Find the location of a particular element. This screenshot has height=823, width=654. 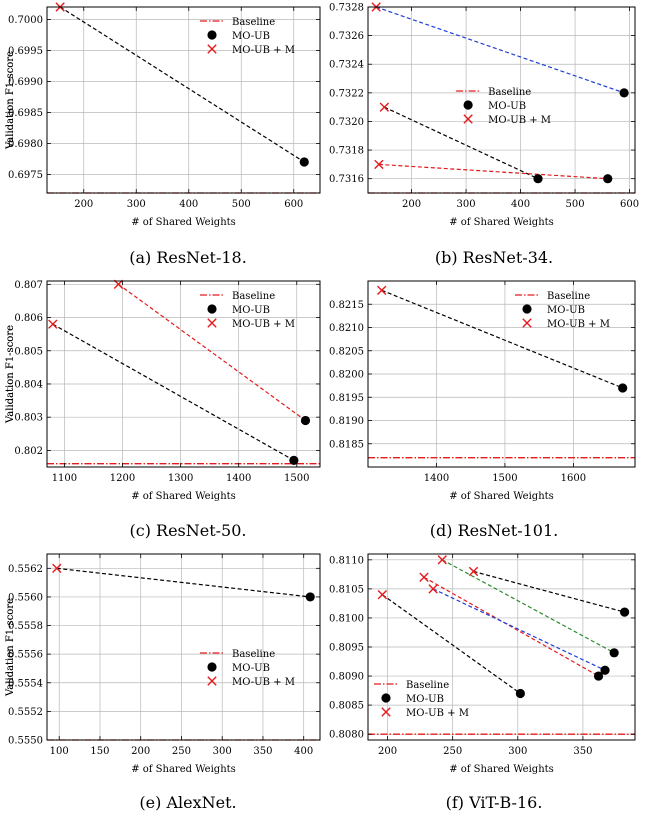

x-tick-label: 200 is located at coordinates (387, 751).